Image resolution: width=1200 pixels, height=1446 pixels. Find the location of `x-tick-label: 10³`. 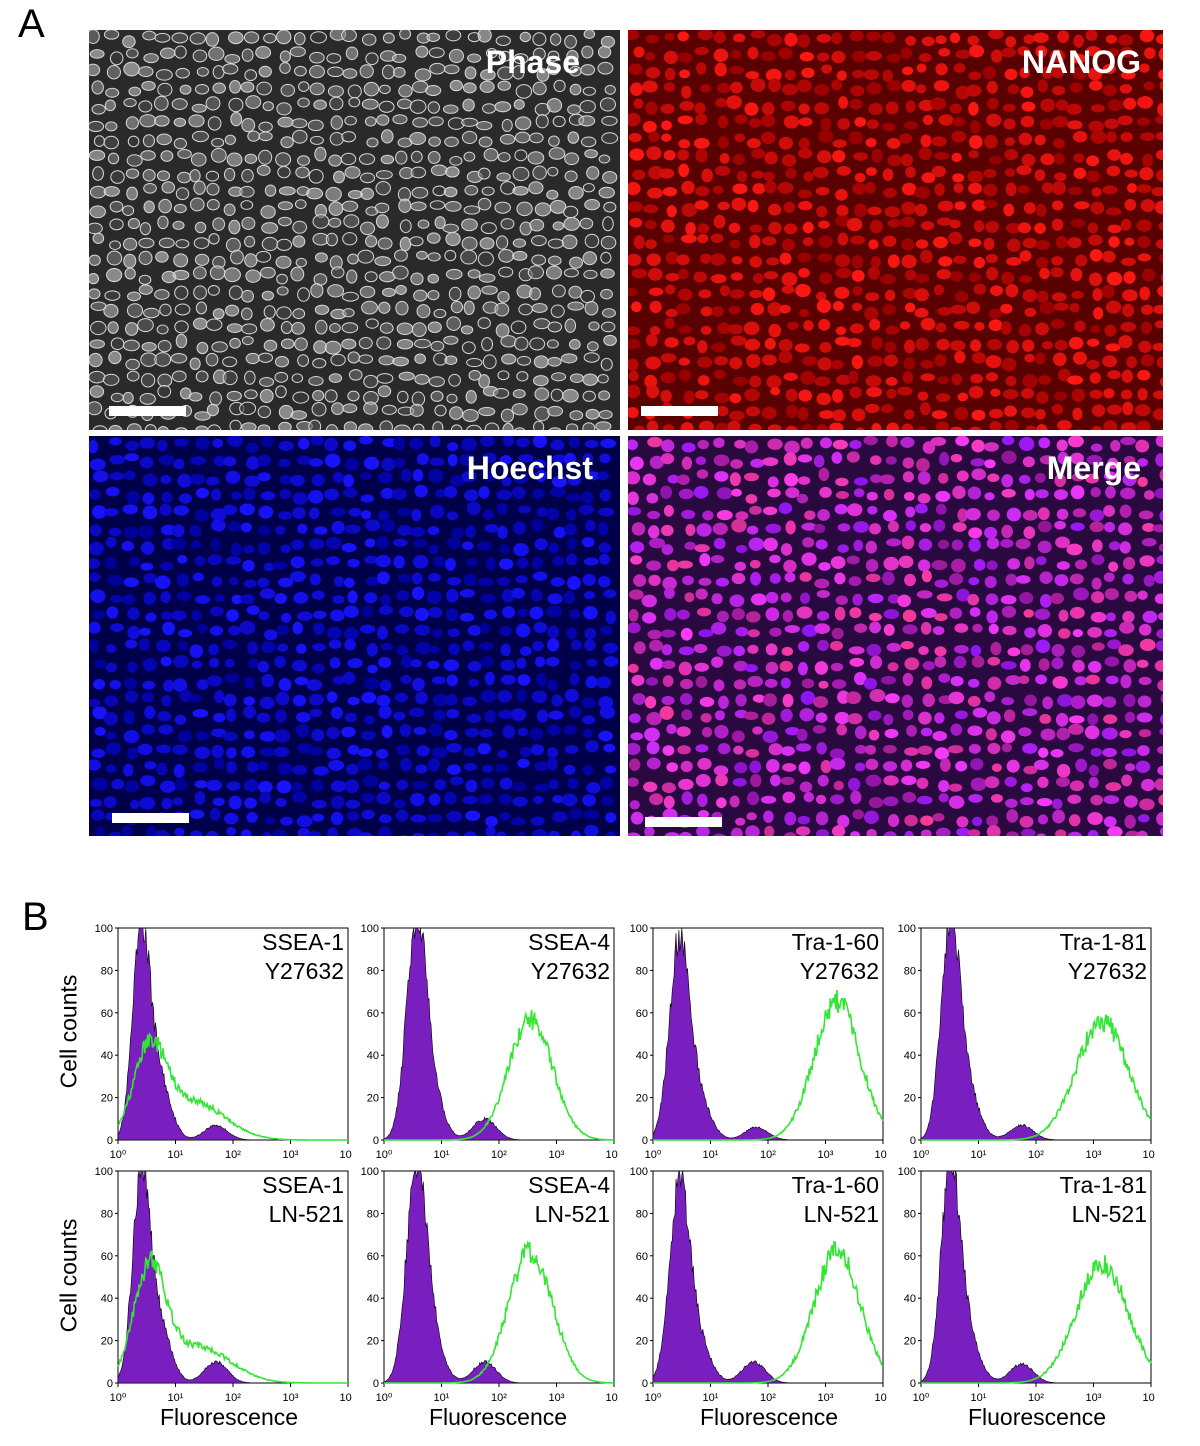

x-tick-label: 10³ is located at coordinates (291, 1155).